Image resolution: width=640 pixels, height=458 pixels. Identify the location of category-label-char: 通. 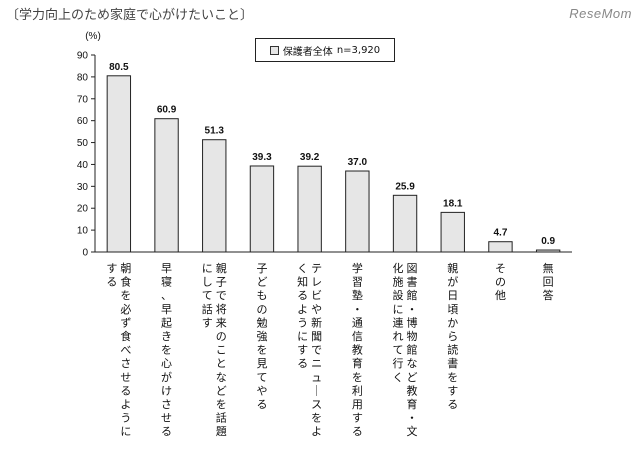
(357, 322).